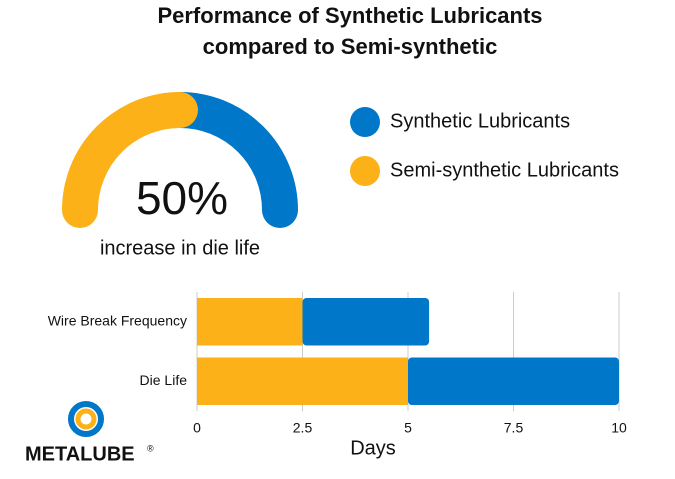  Describe the element at coordinates (303, 428) in the screenshot. I see `x-tick-label: 2.5` at that location.